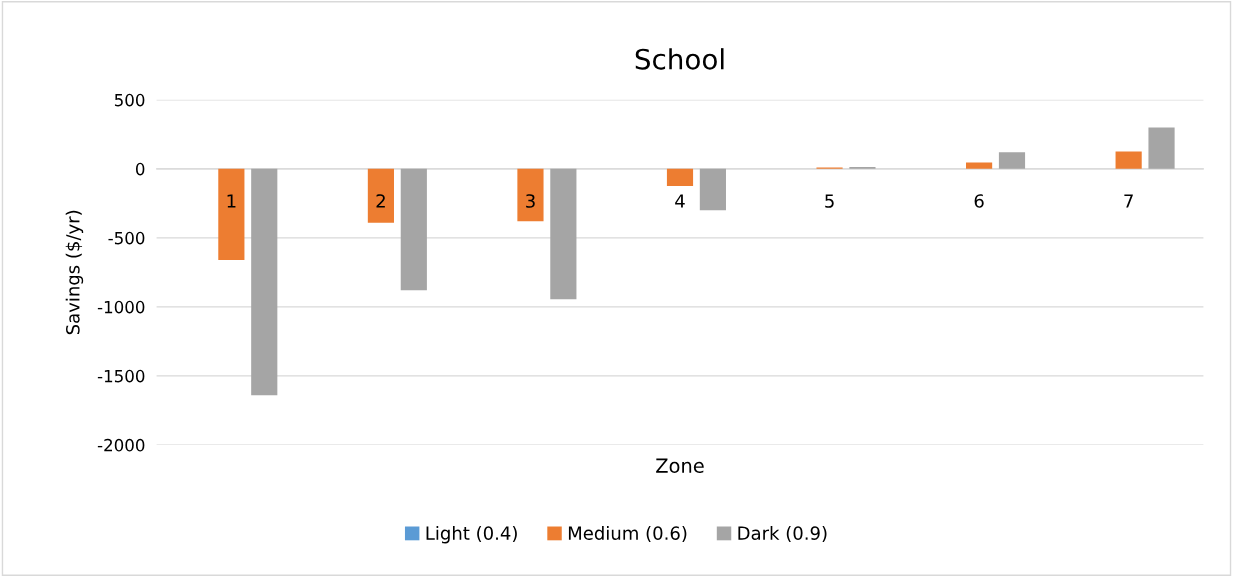 Image resolution: width=1233 pixels, height=577 pixels. What do you see at coordinates (121, 307) in the screenshot?
I see `y-tick-label: -1000` at bounding box center [121, 307].